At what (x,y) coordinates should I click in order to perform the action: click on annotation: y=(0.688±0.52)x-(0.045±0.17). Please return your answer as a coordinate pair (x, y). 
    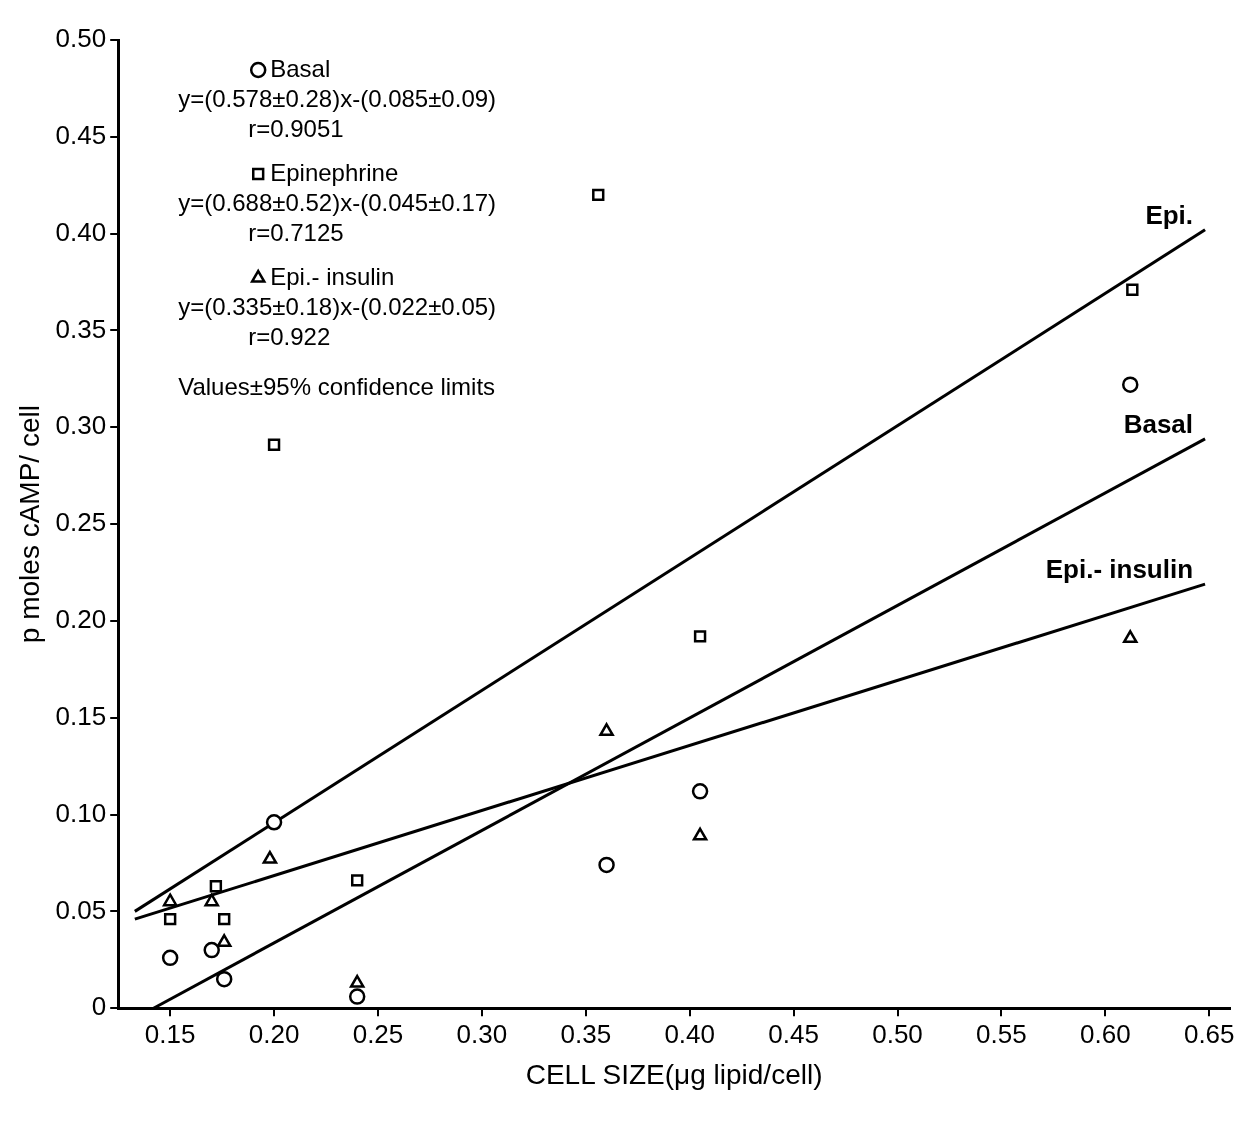
    Looking at the image, I should click on (337, 202).